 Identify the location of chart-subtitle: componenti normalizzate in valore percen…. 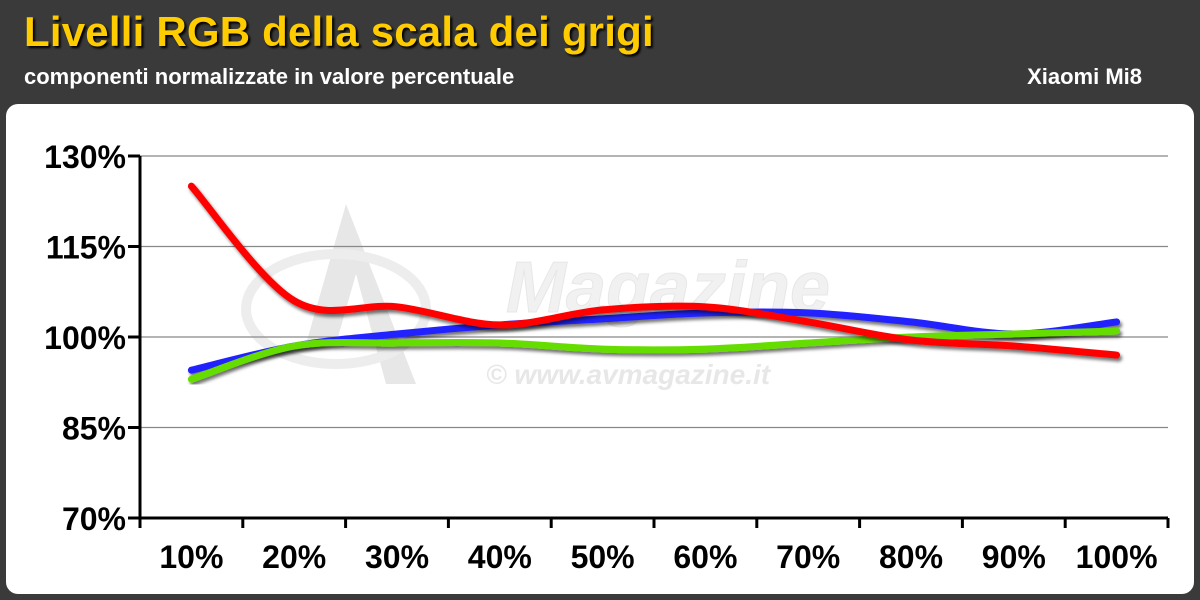
(269, 76).